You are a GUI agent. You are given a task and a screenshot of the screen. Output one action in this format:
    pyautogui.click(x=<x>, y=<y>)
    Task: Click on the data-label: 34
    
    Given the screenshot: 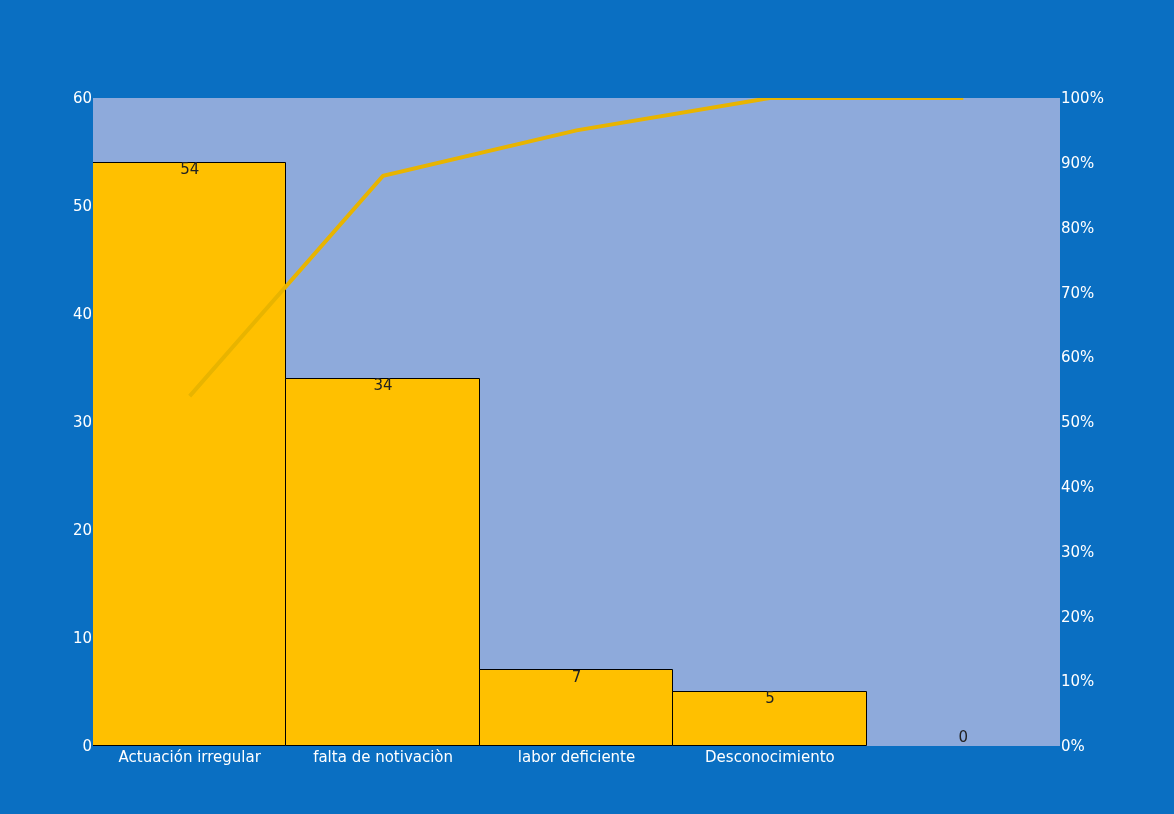 What is the action you would take?
    pyautogui.click(x=383, y=385)
    